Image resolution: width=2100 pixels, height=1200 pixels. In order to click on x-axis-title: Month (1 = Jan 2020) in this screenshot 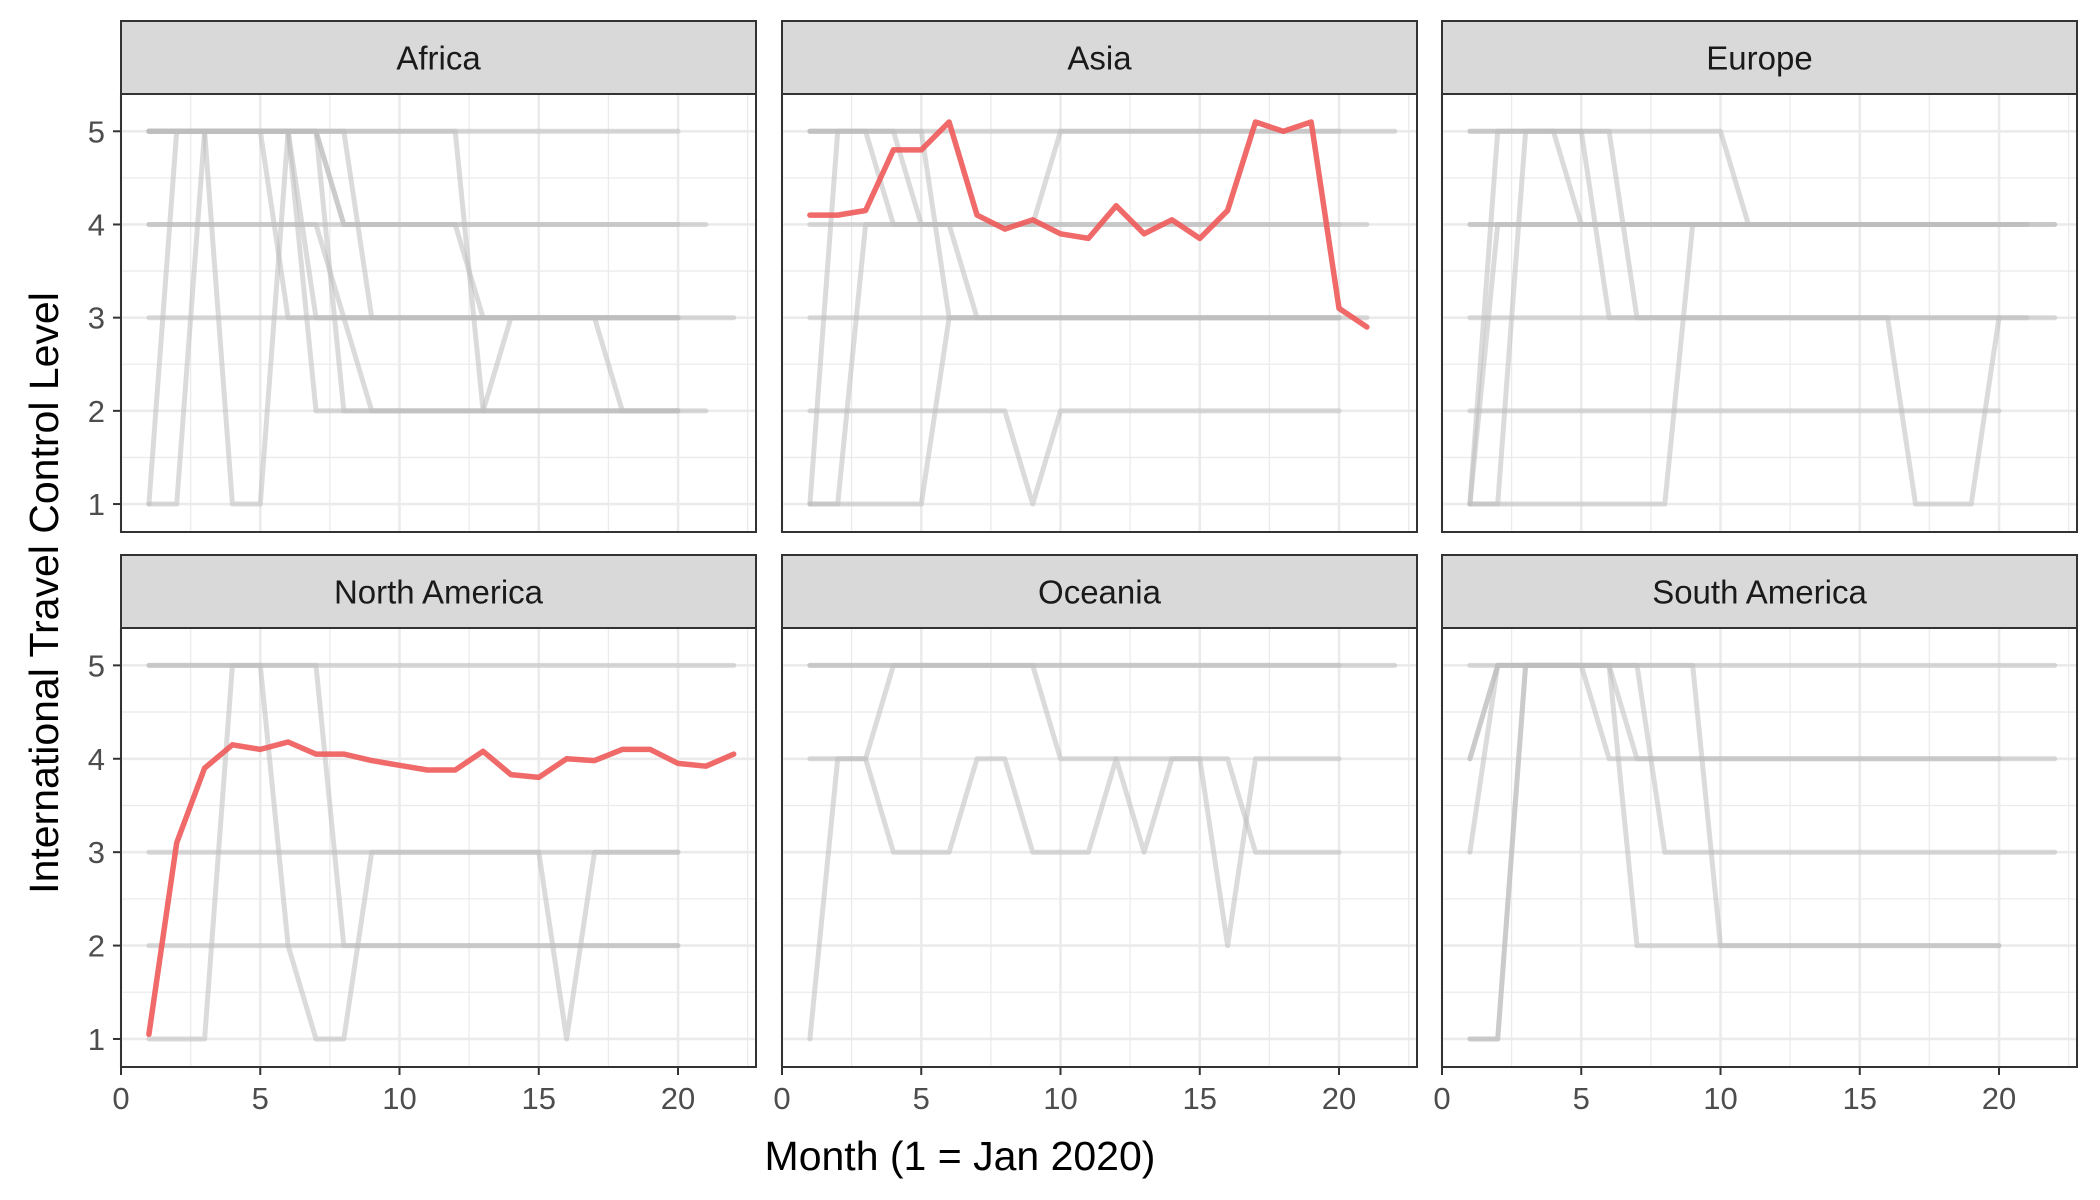, I will do `click(960, 1156)`.